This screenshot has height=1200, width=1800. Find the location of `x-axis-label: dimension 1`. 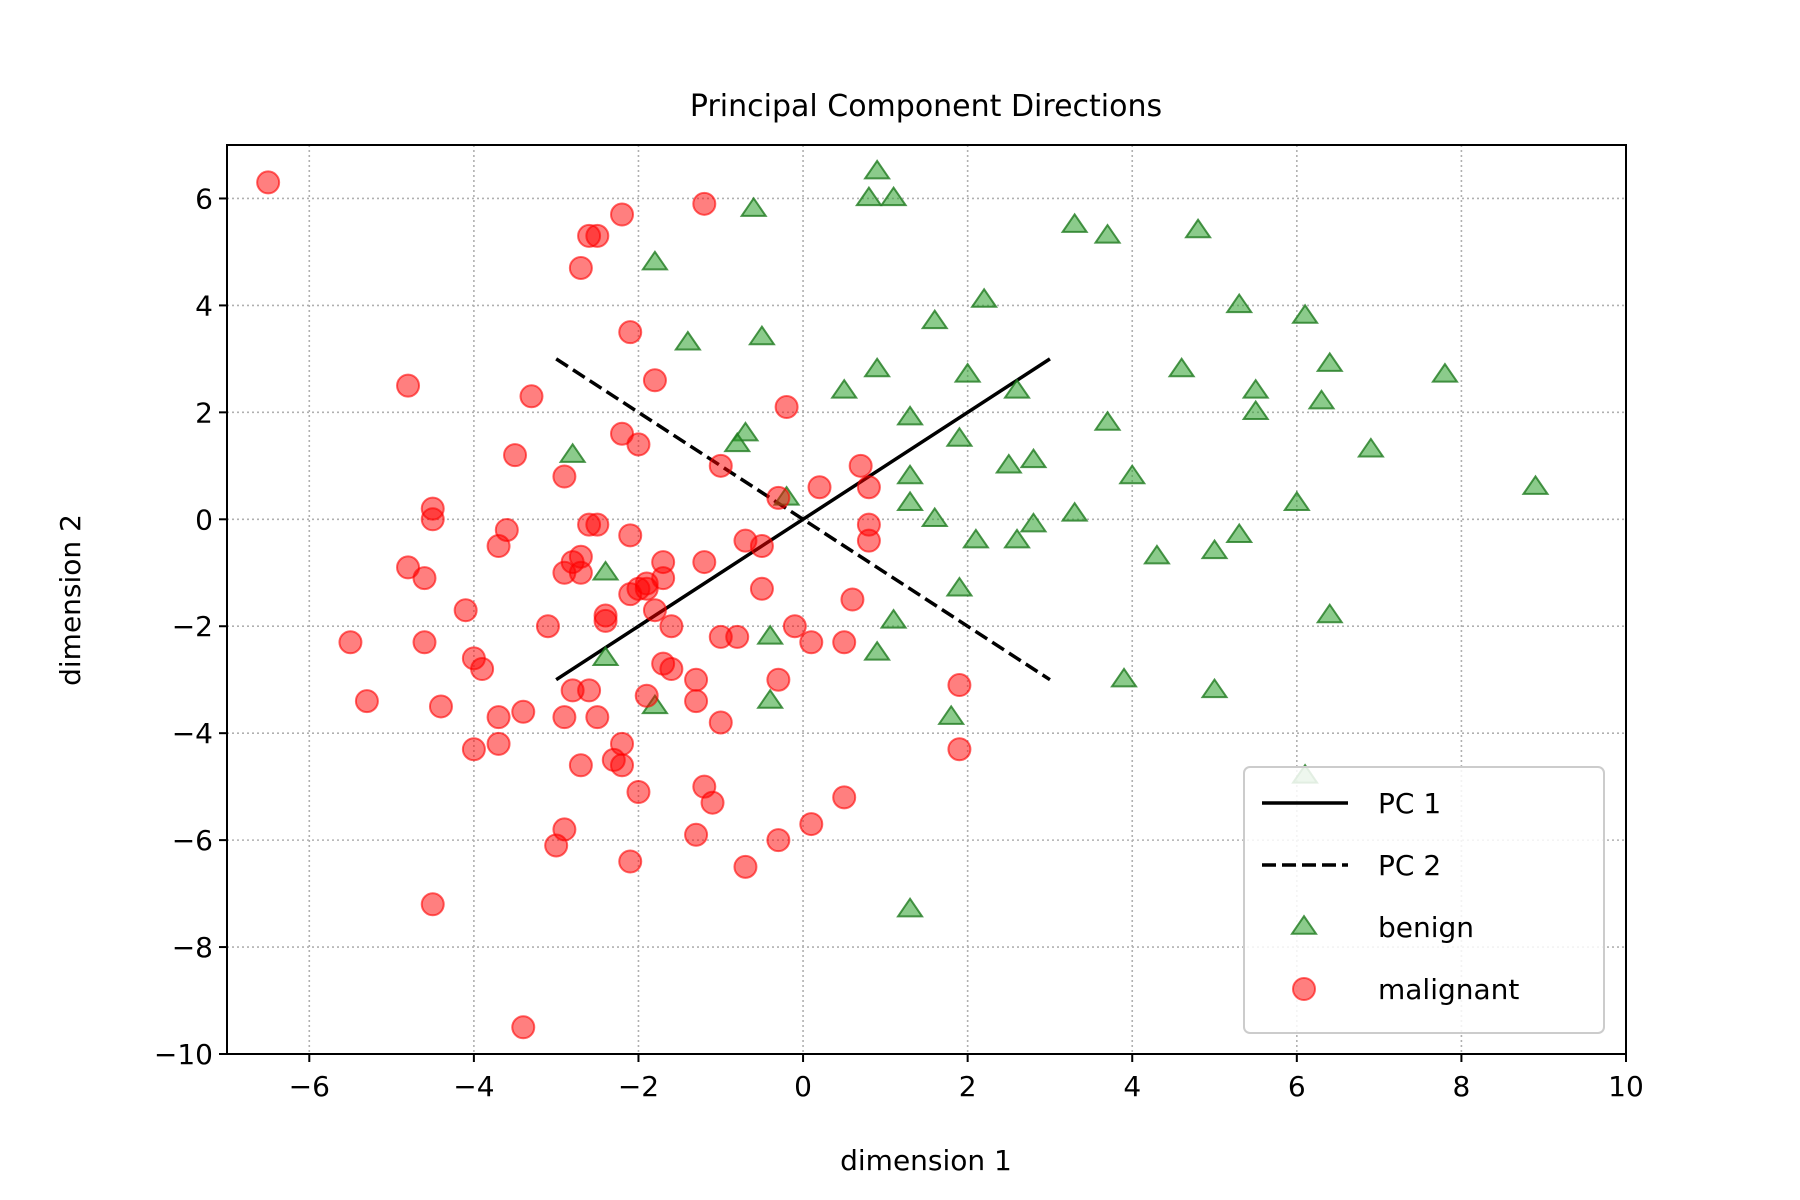

x-axis-label: dimension 1 is located at coordinates (926, 1160).